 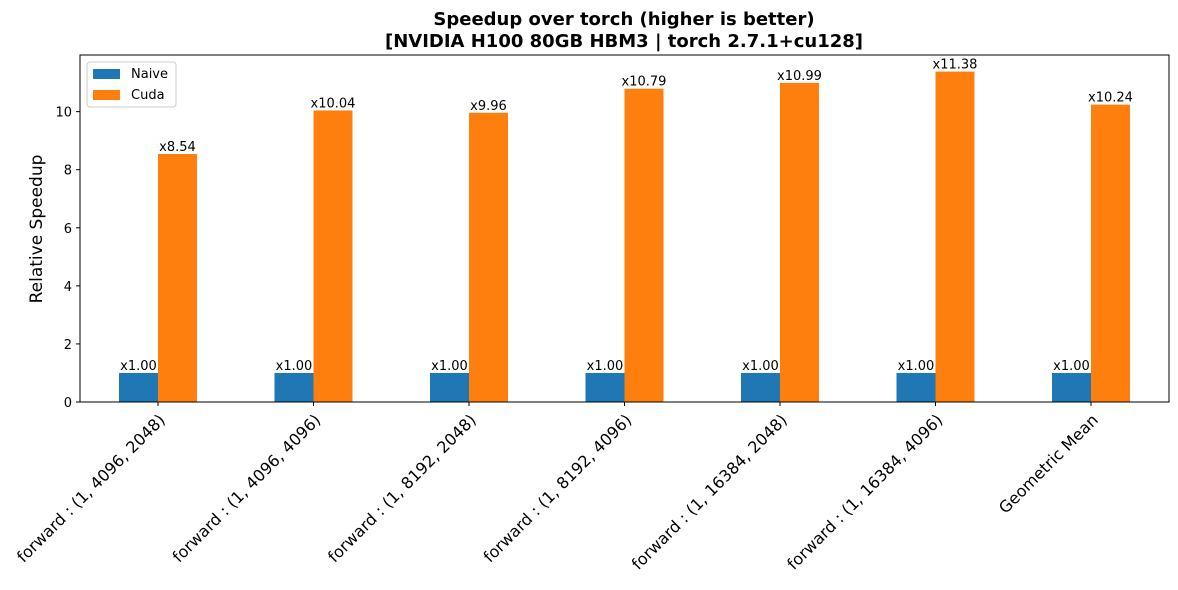 I want to click on legend-swatch-cuda, so click(x=106, y=95).